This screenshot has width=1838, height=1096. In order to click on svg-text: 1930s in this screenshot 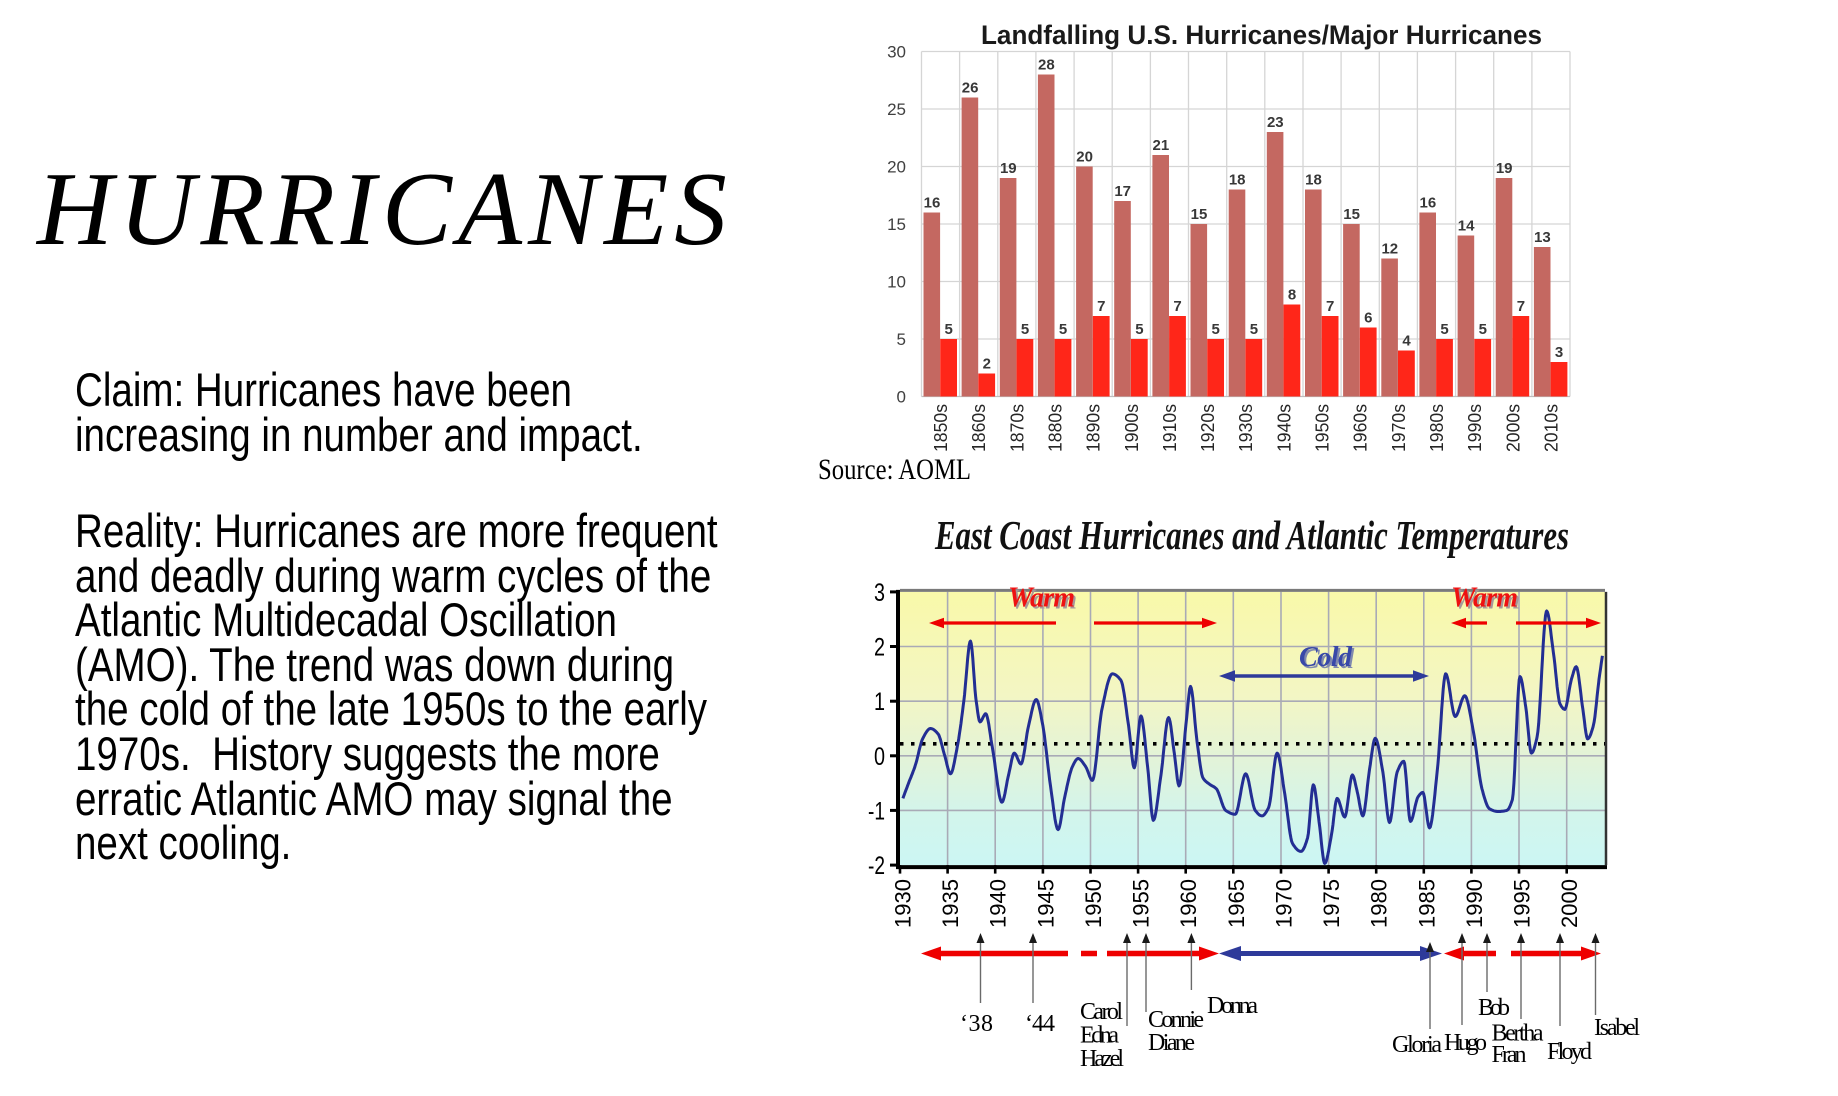, I will do `click(1245, 428)`.